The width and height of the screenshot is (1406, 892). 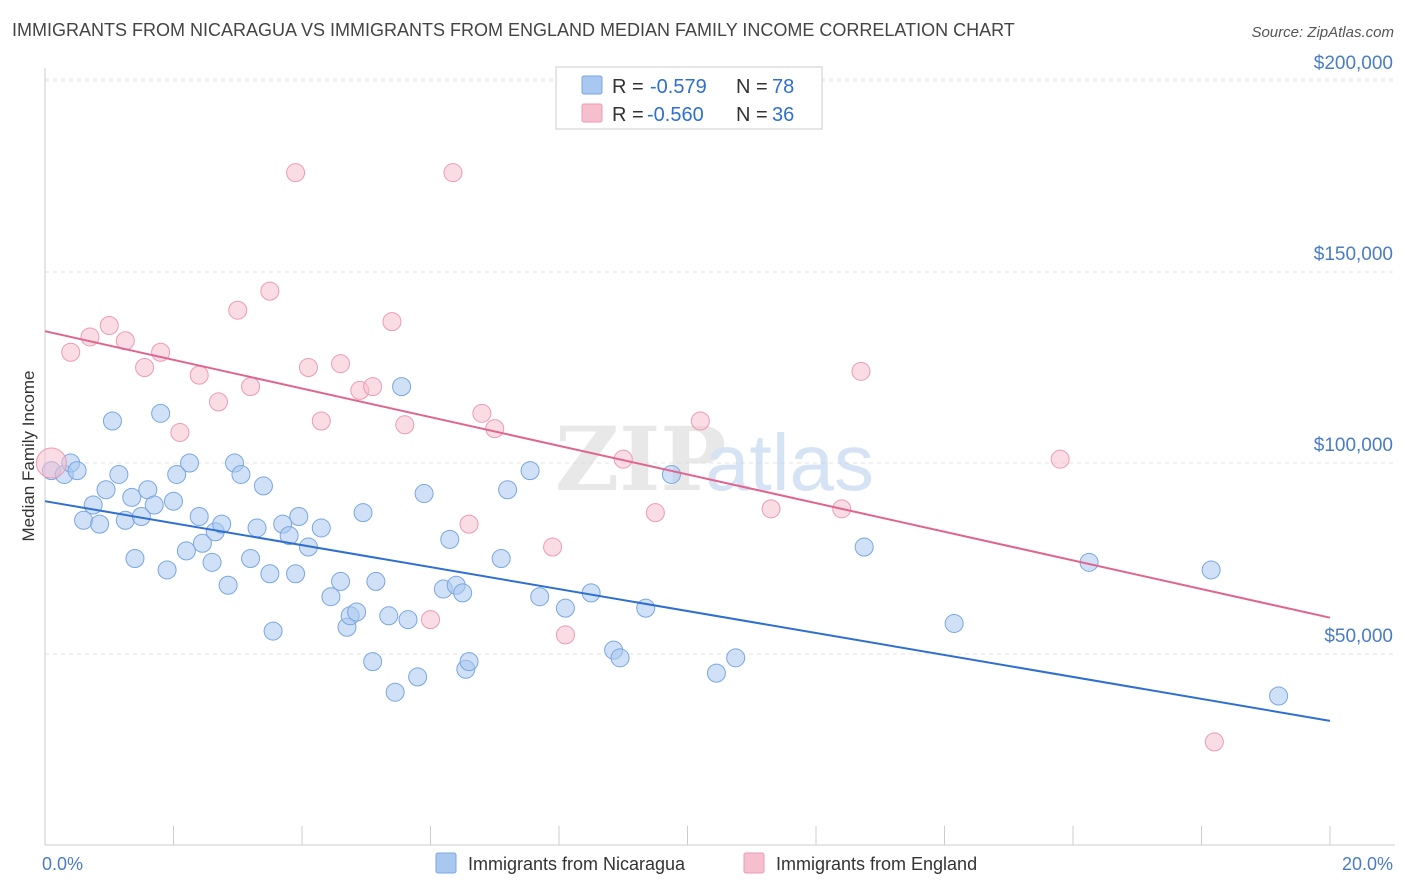 What do you see at coordinates (28, 455) in the screenshot?
I see `y-axis-label: Median Family Income` at bounding box center [28, 455].